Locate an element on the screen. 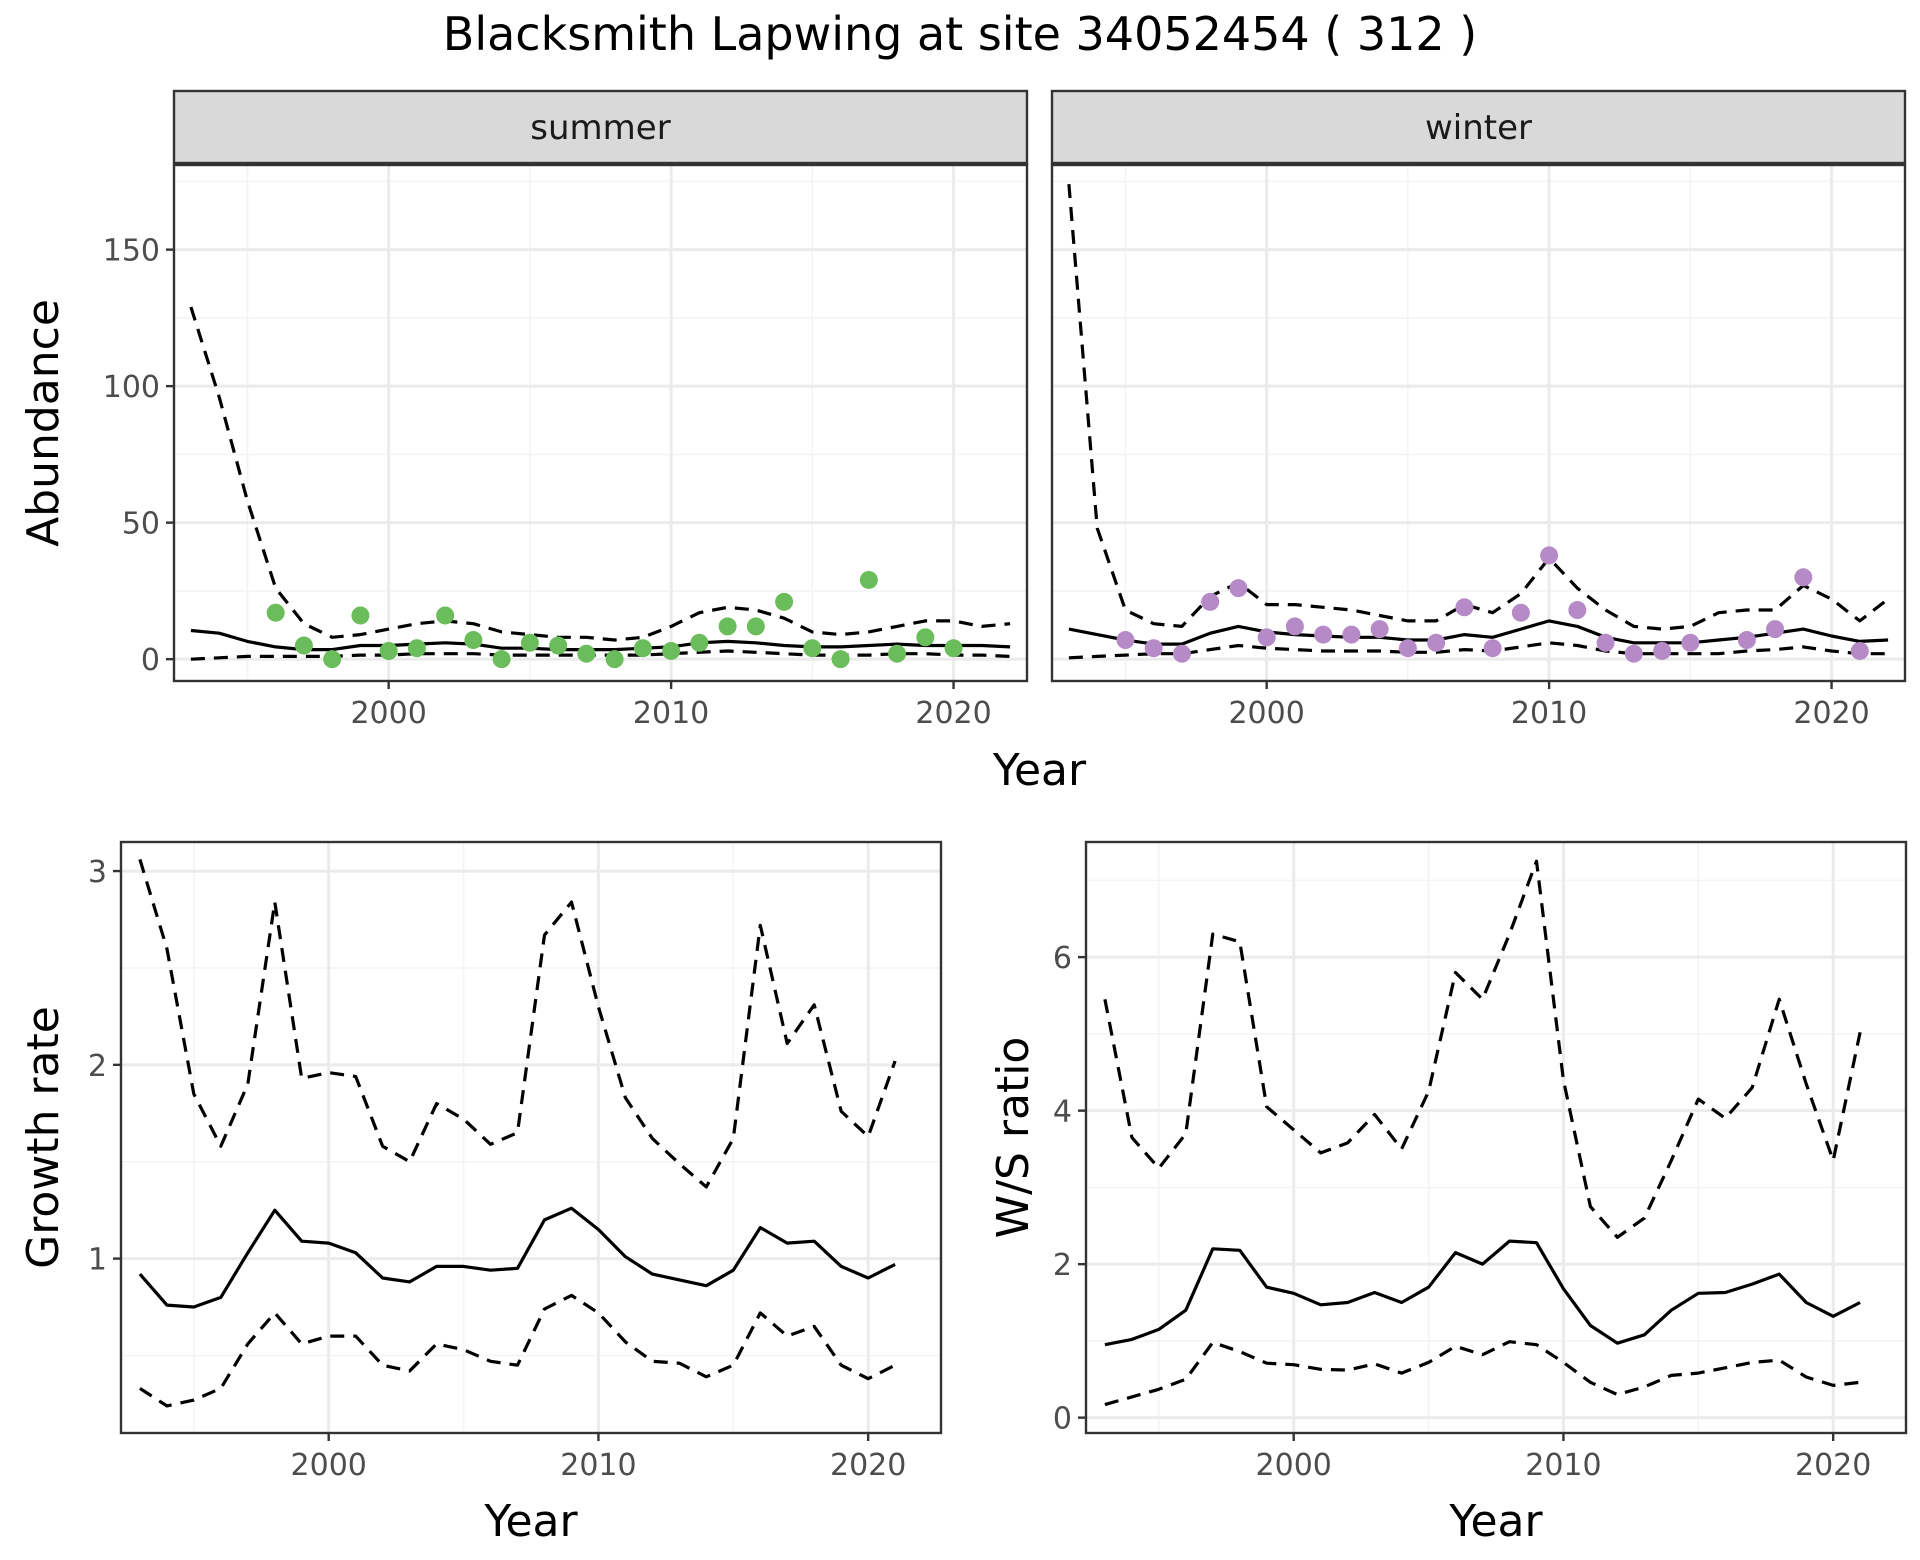 The height and width of the screenshot is (1560, 1920). y-tick-label: 6 is located at coordinates (1062, 958).